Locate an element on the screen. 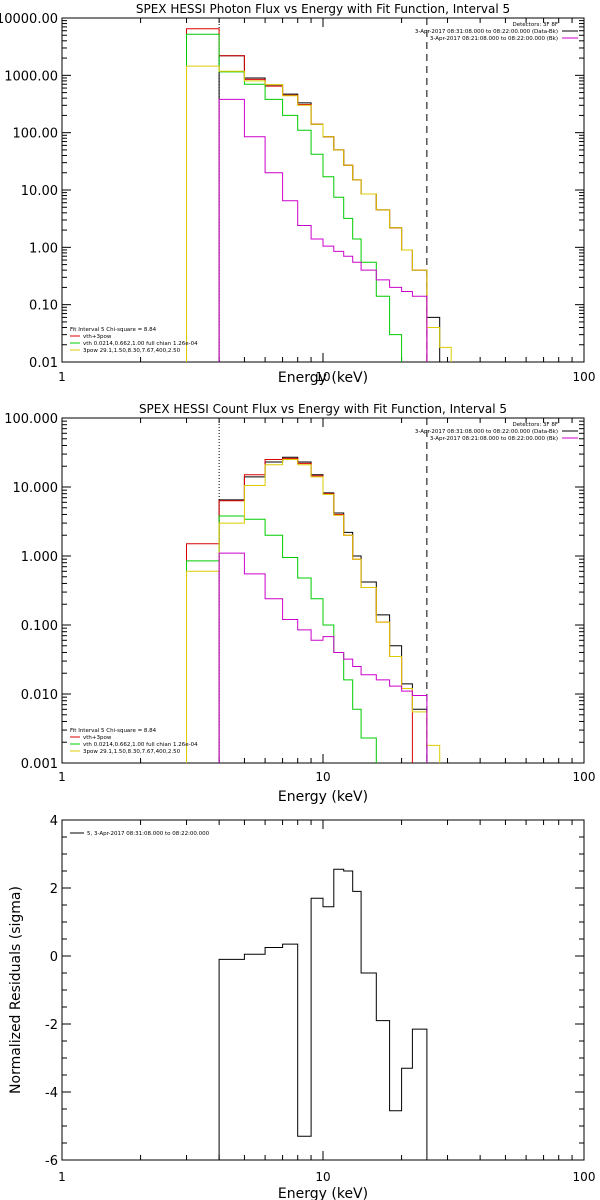 The image size is (600, 1200). y-tick-label: 0.100 is located at coordinates (39, 626).